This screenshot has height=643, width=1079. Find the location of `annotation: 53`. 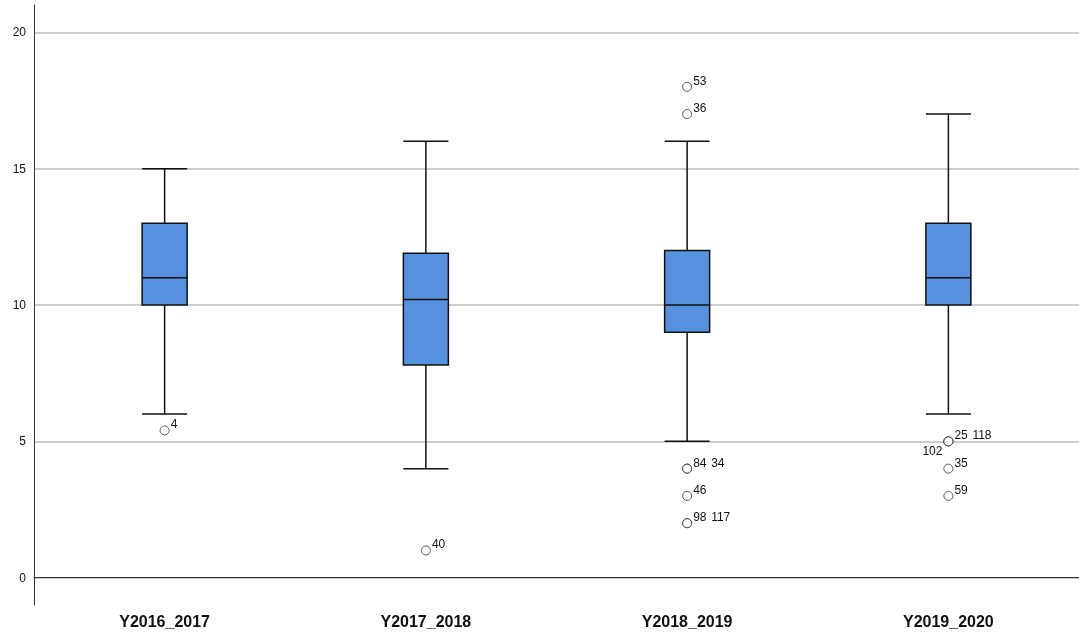

annotation: 53 is located at coordinates (700, 80).